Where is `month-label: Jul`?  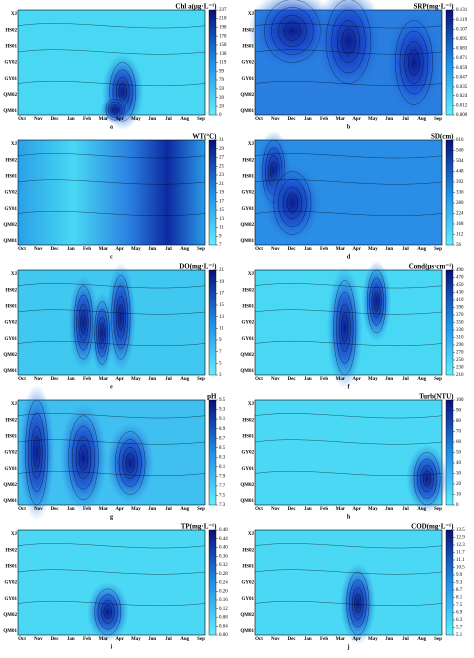
month-label: Jul is located at coordinates (168, 509).